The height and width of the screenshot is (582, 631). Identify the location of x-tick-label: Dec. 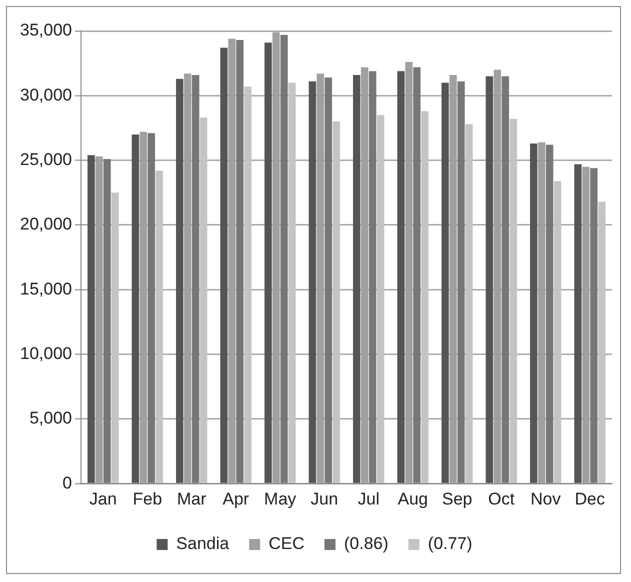
(590, 498).